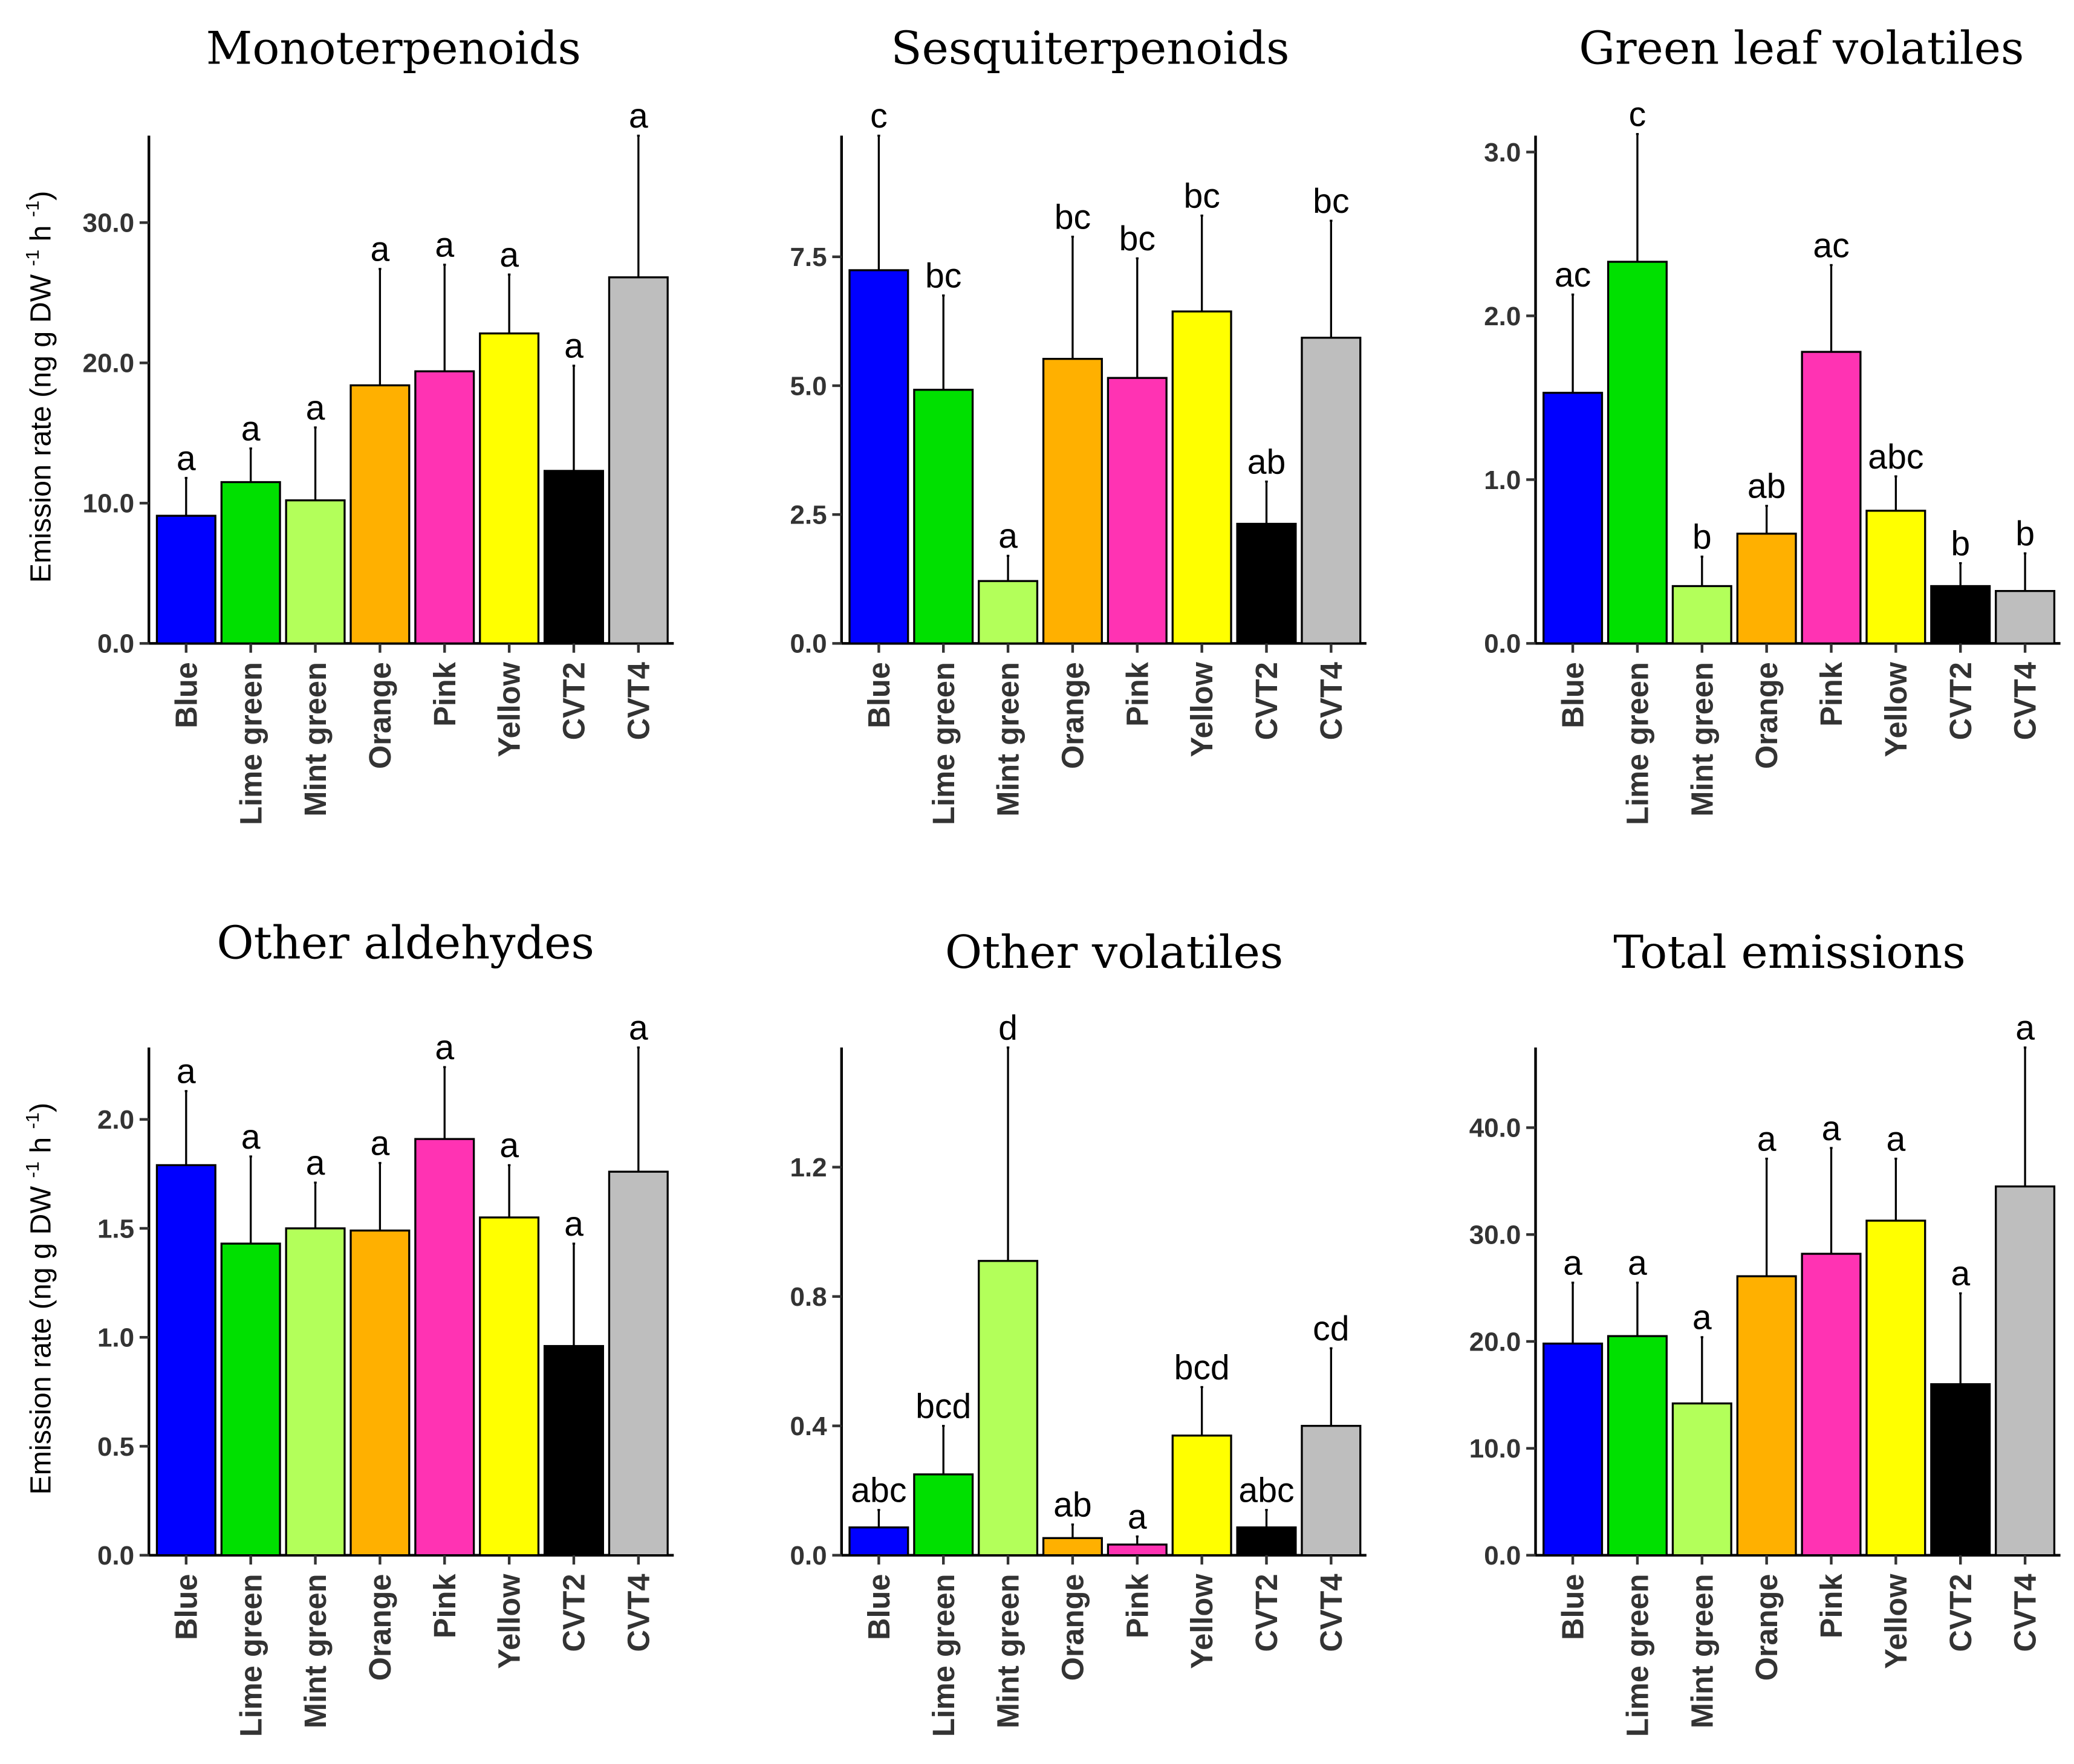  Describe the element at coordinates (108, 504) in the screenshot. I see `y-tick-label: 10.0` at that location.